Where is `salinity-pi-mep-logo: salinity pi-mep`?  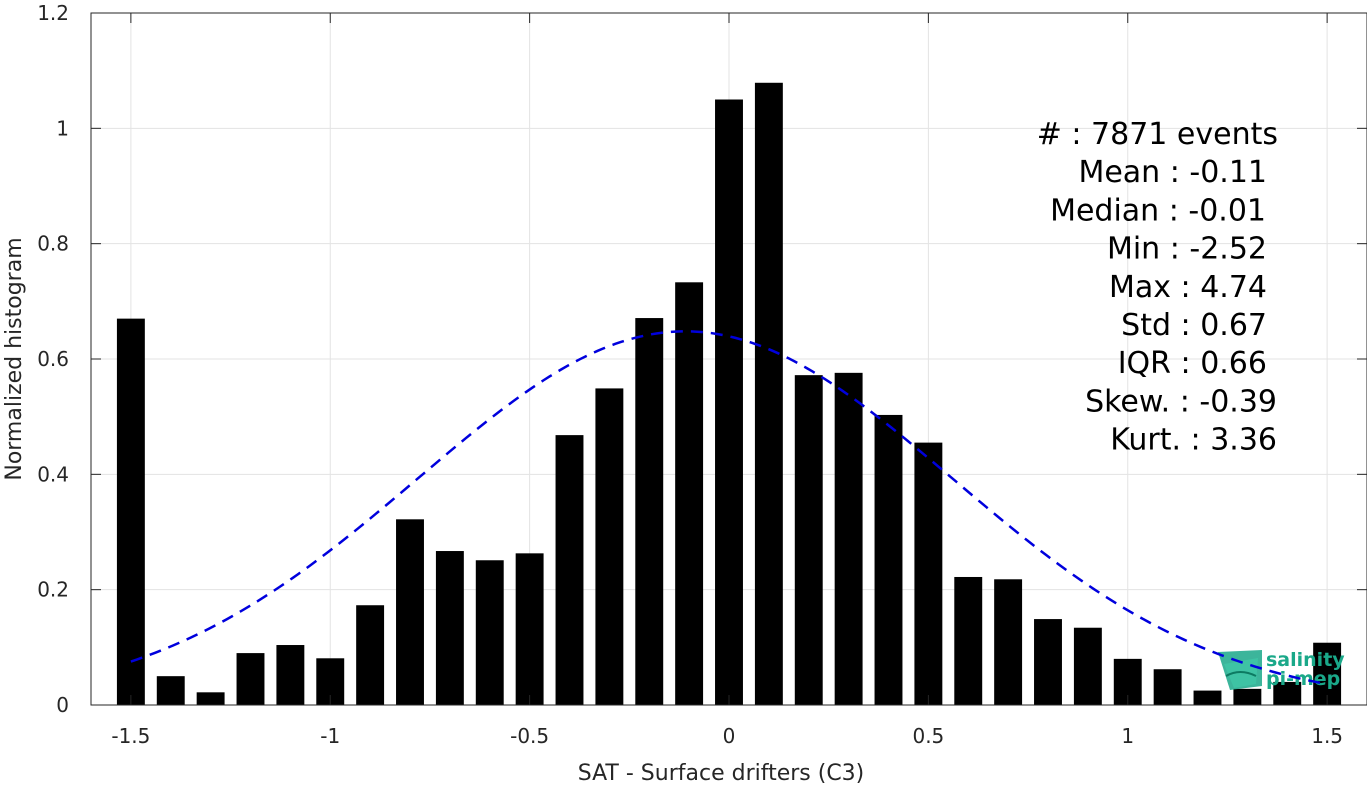
salinity-pi-mep-logo: salinity pi-mep is located at coordinates (1281, 669).